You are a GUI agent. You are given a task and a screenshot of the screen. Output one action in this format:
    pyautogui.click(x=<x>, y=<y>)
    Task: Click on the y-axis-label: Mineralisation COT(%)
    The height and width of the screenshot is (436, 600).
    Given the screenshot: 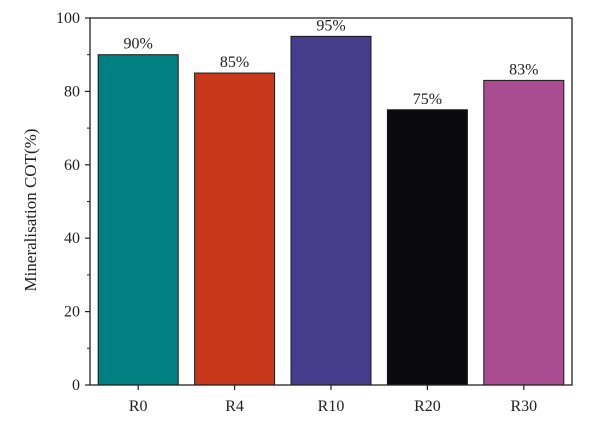 What is the action you would take?
    pyautogui.click(x=30, y=210)
    